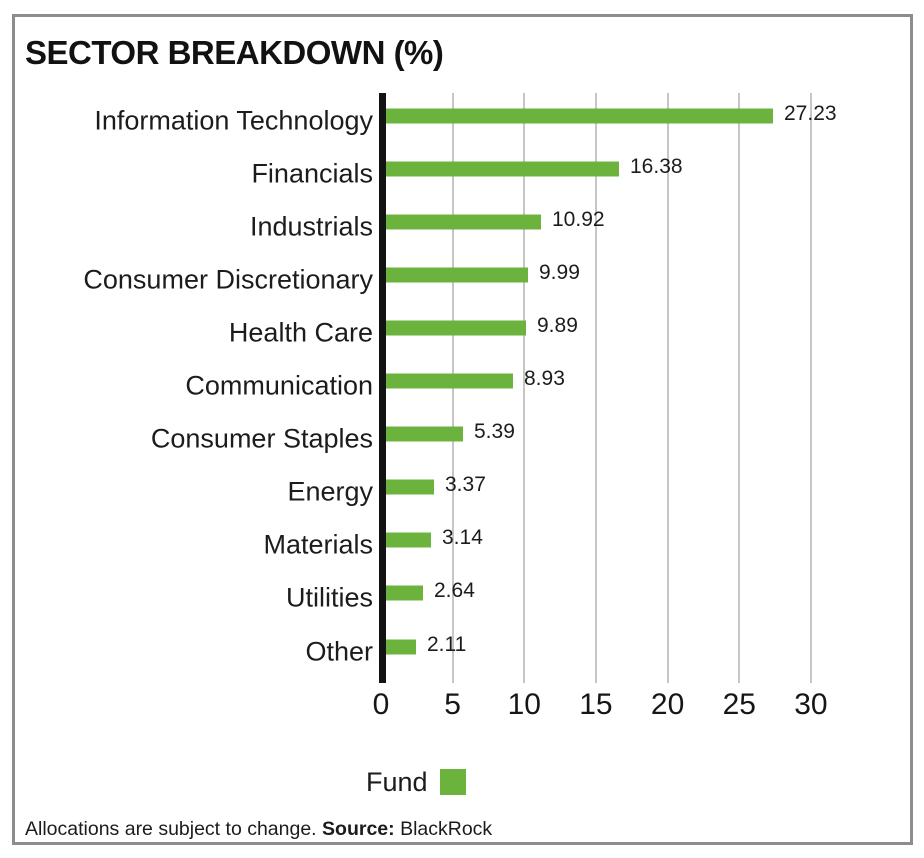  Describe the element at coordinates (234, 52) in the screenshot. I see `chart-title: SECTOR BREAKDOWN (%)` at that location.